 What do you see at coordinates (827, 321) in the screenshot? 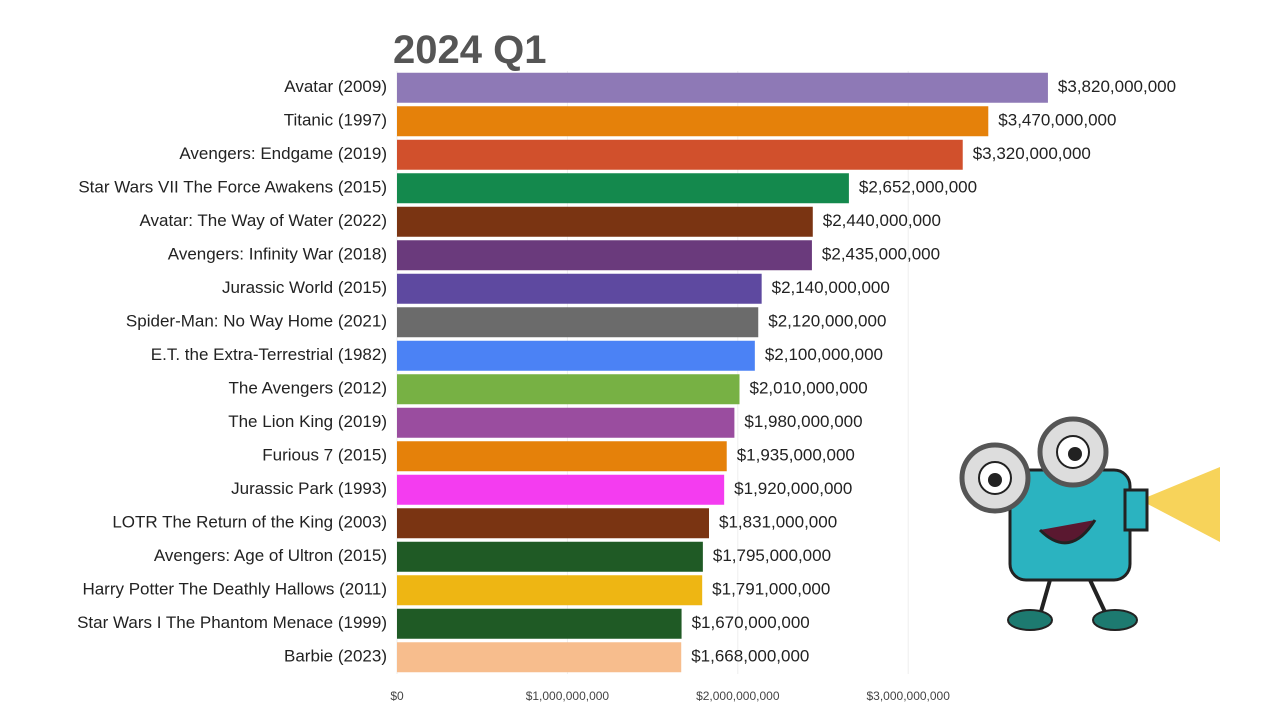
I see `value-label: $2,120,000,000` at bounding box center [827, 321].